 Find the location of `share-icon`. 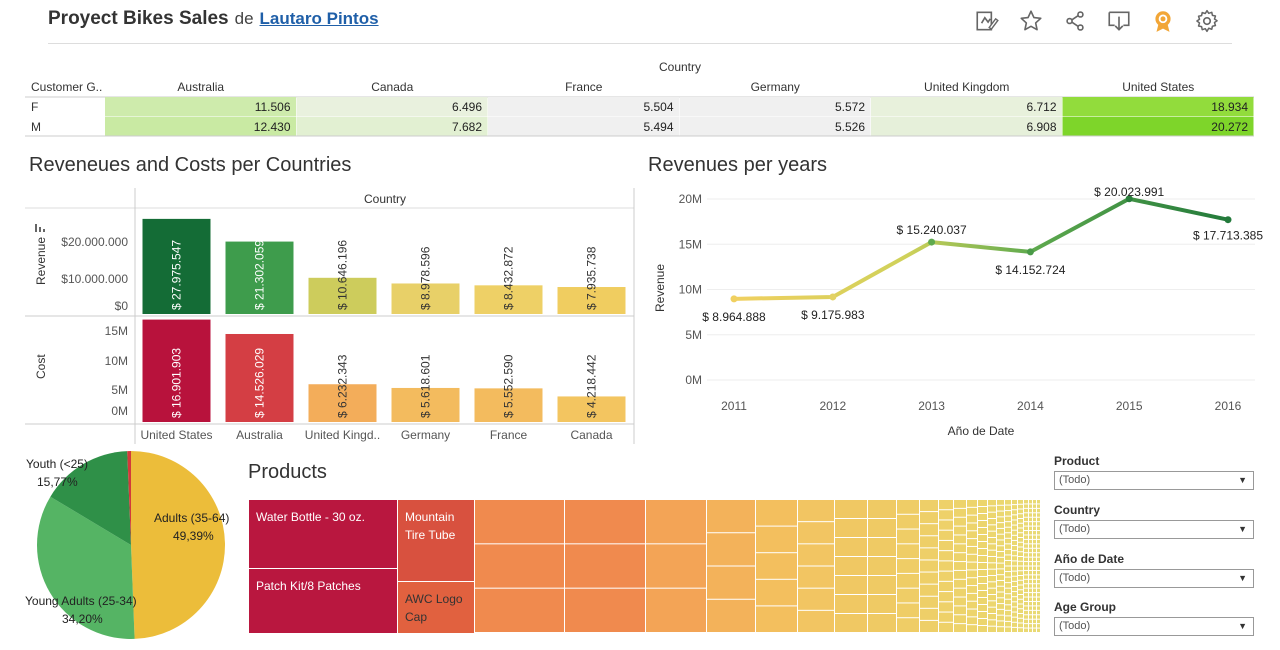

share-icon is located at coordinates (1075, 21).